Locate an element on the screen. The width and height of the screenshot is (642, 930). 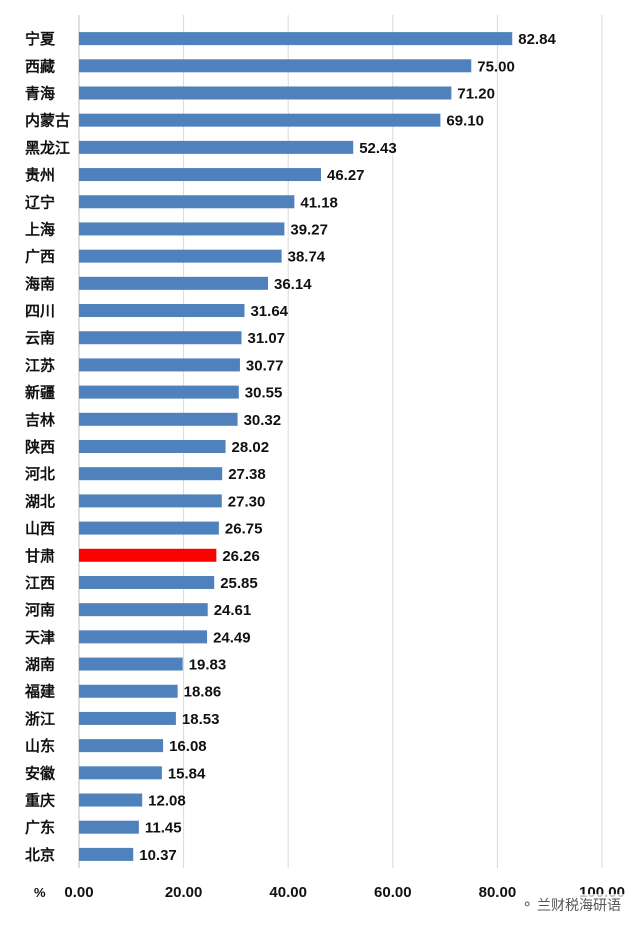
data-label: 71.20 is located at coordinates (476, 93).